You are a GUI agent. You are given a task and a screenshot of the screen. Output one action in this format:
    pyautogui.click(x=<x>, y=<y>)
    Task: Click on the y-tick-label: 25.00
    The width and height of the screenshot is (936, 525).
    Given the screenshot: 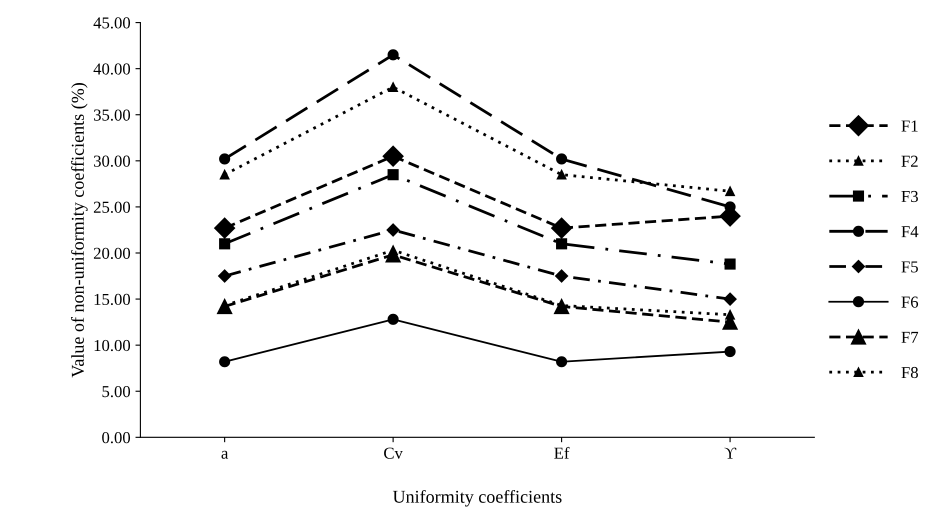 What is the action you would take?
    pyautogui.click(x=112, y=207)
    